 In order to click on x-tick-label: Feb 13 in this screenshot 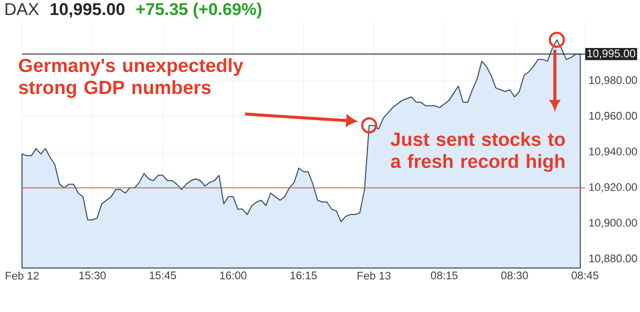, I will do `click(374, 276)`.